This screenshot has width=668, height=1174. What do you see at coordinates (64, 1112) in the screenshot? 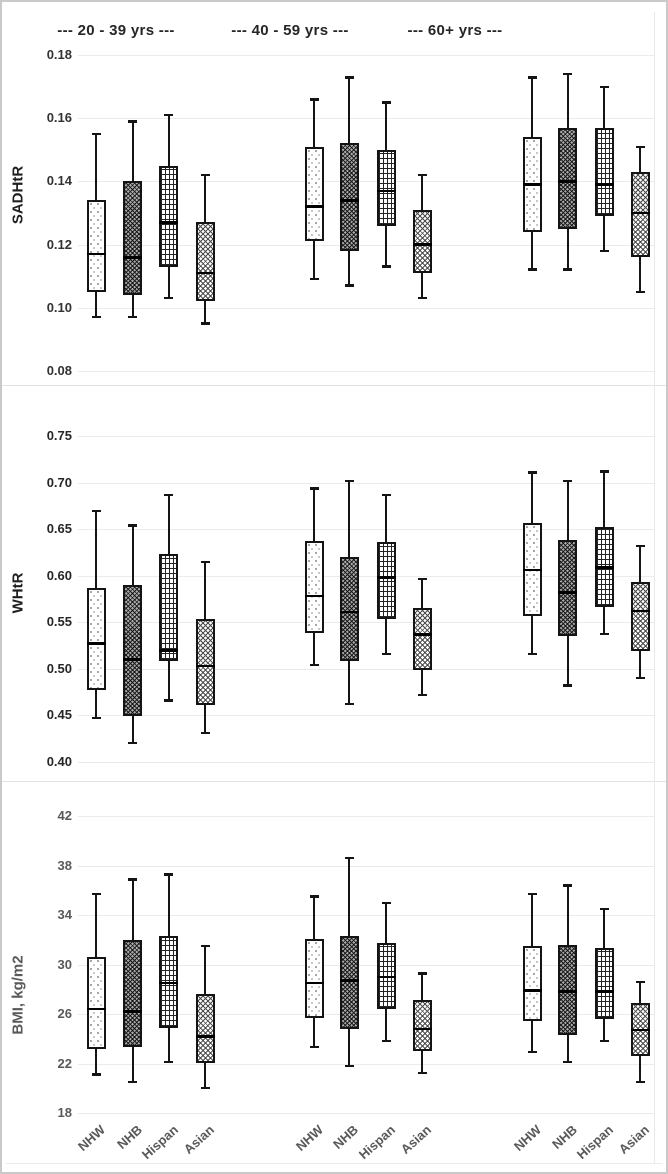
I see `y-tick-label: 18` at bounding box center [64, 1112].